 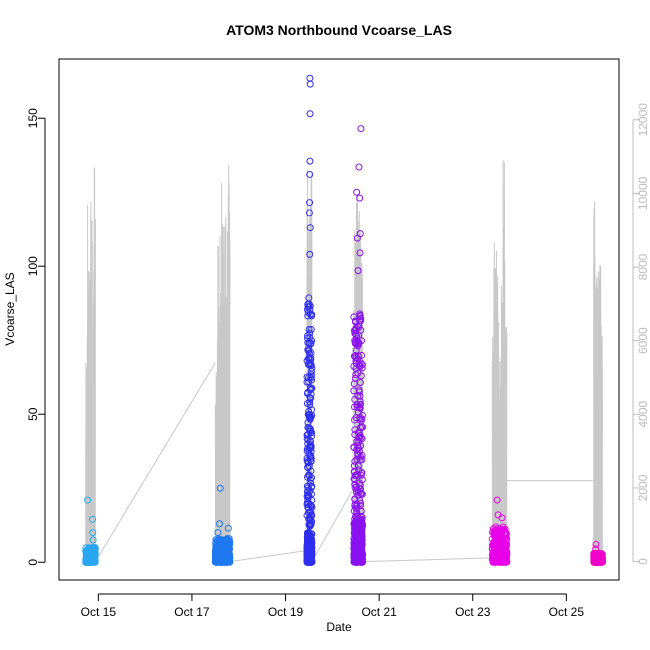 What do you see at coordinates (643, 266) in the screenshot?
I see `y2-tick-label: 8000` at bounding box center [643, 266].